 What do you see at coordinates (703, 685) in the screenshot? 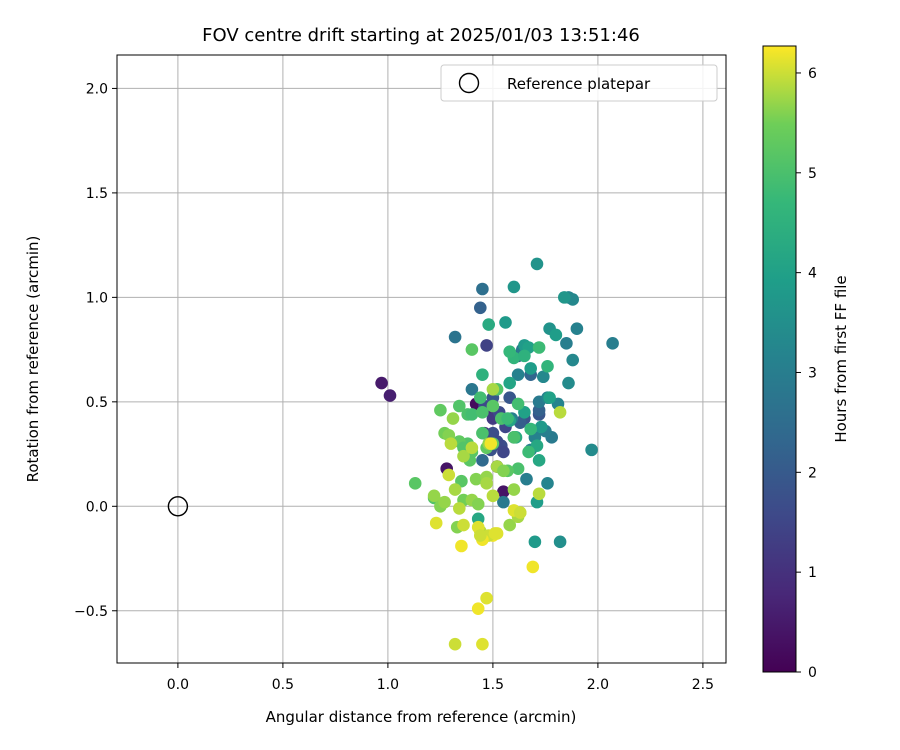
I see `x-tick-label: 2.5` at bounding box center [703, 685].